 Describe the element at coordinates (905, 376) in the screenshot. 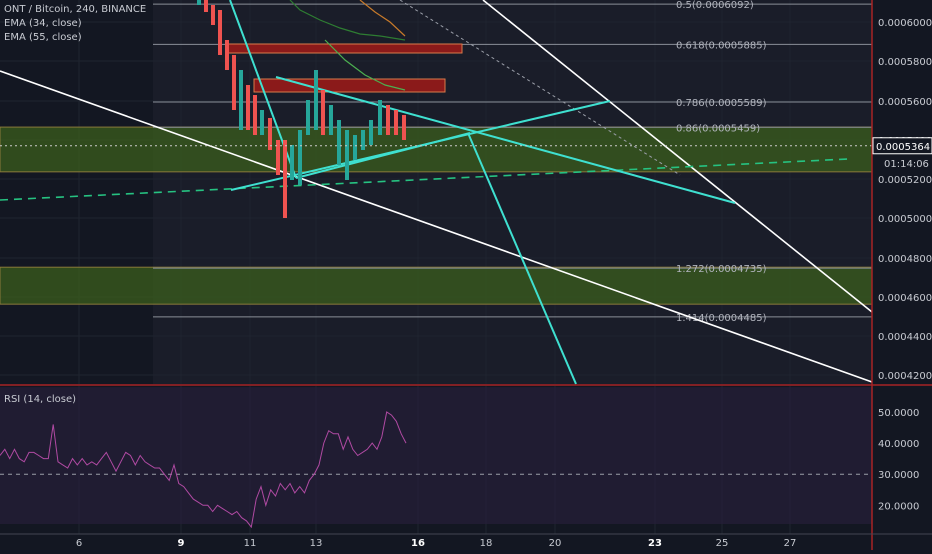

I see `y-tick-label: 0.0004200` at that location.